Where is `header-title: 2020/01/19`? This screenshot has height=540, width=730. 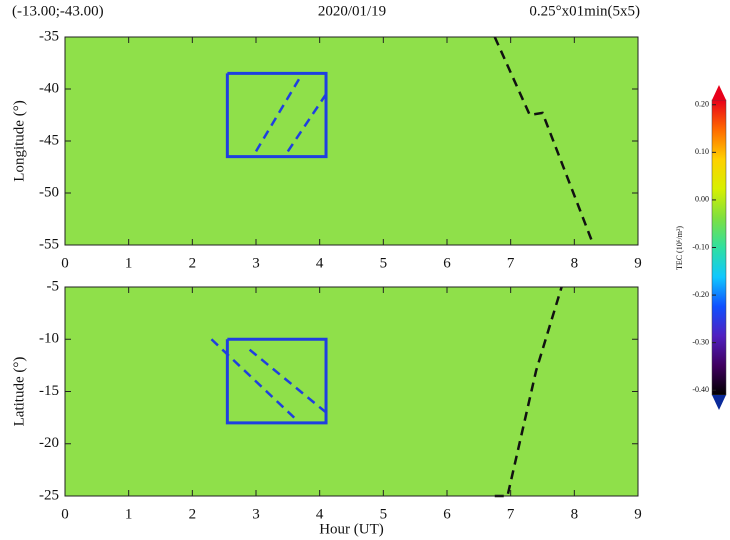 header-title: 2020/01/19 is located at coordinates (352, 11).